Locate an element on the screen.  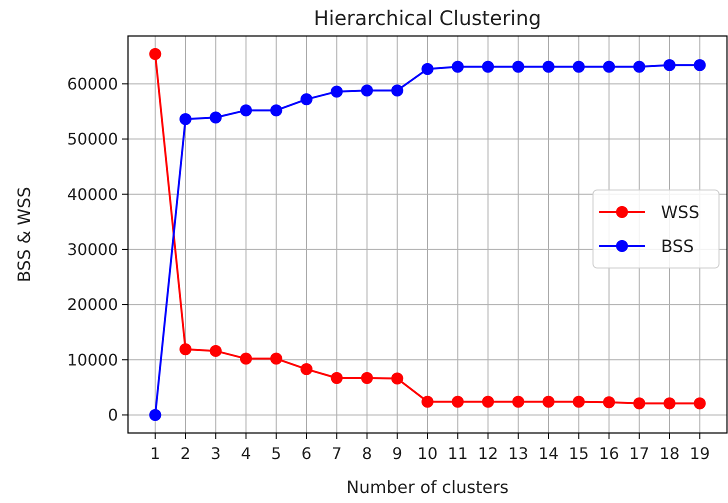
x-tick-label: 11 is located at coordinates (458, 453).